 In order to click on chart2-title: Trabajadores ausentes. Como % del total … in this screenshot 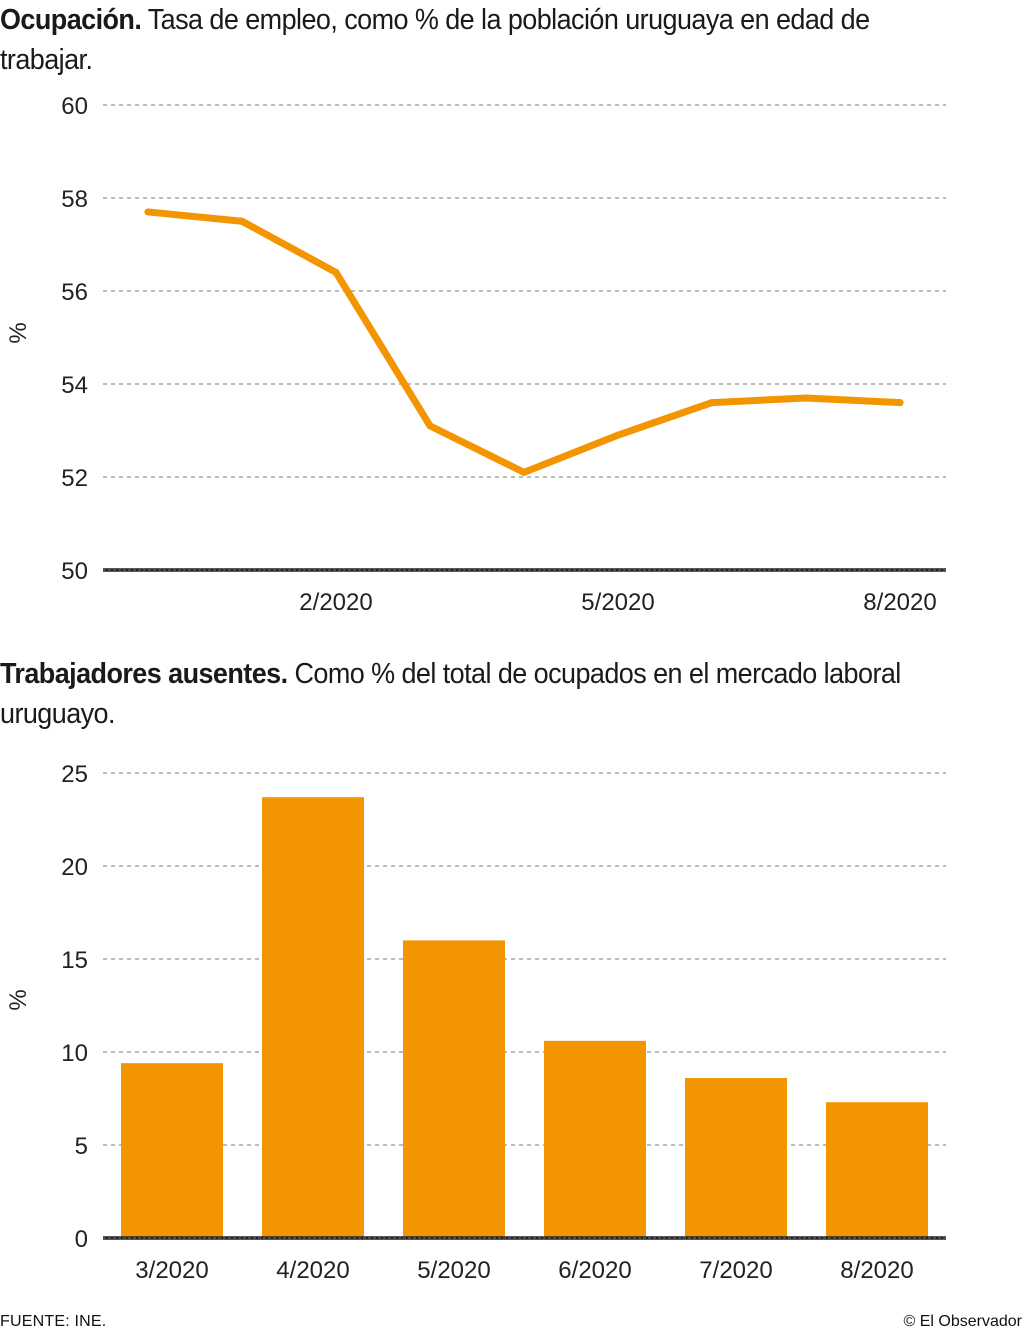, I will do `click(465, 694)`.